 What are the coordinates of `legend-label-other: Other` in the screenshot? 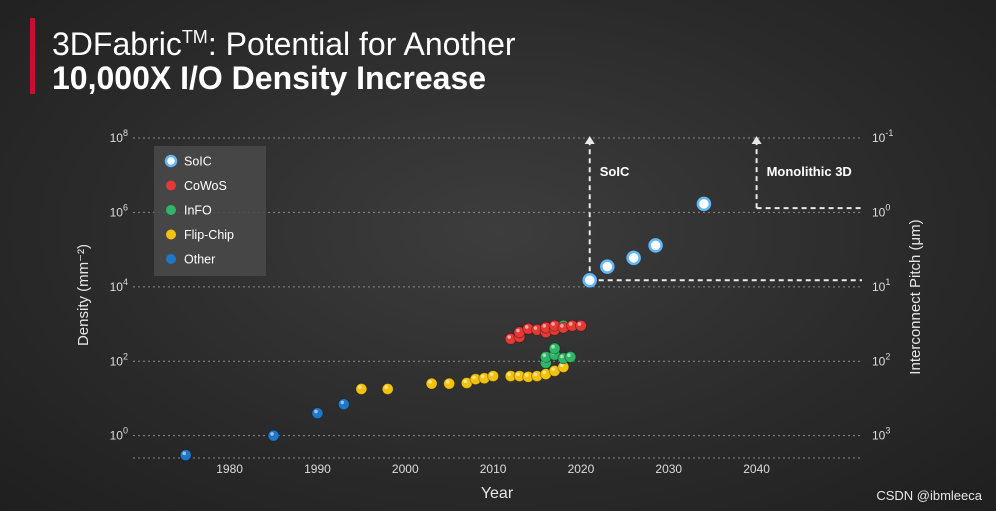 It's located at (199, 260).